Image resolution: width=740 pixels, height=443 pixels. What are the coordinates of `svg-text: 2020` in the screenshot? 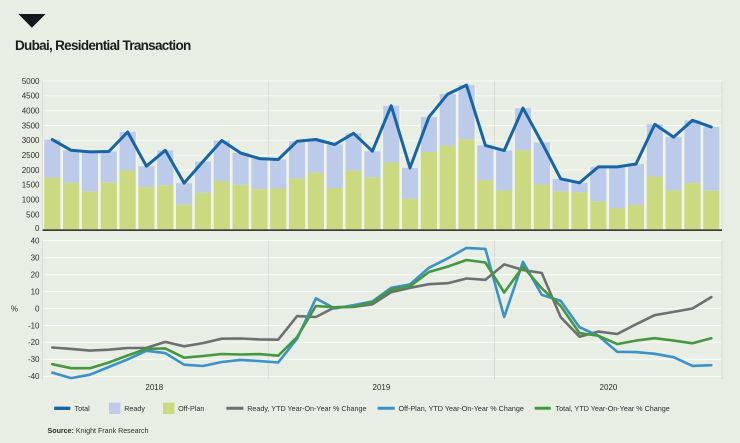 It's located at (609, 387).